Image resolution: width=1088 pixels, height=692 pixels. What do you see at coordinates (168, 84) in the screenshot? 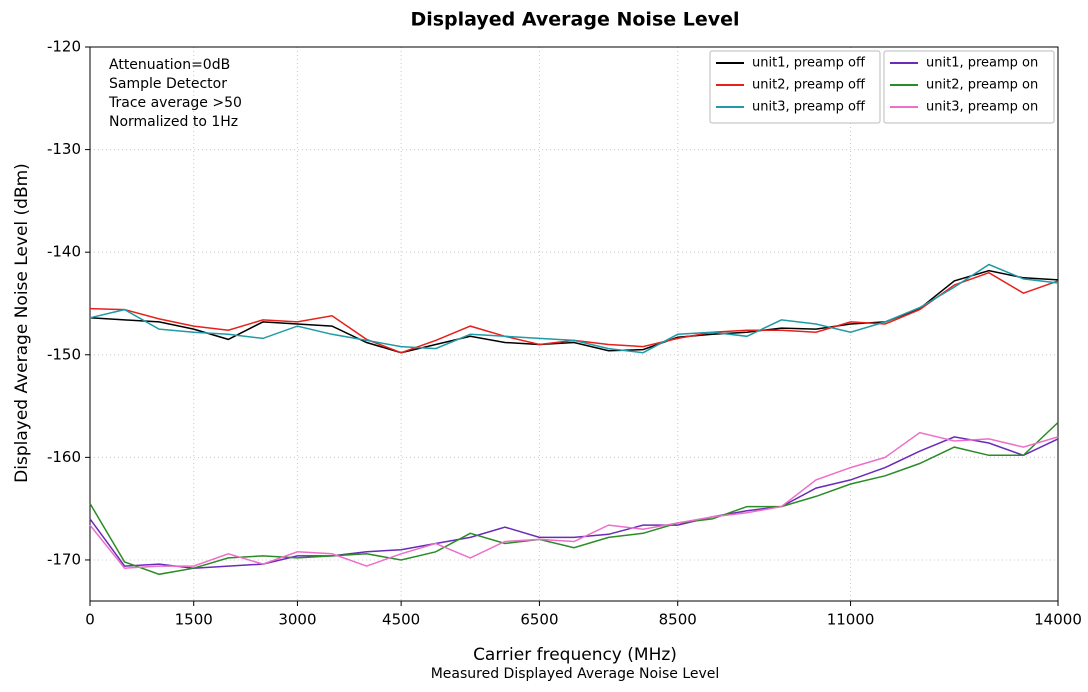
I see `annotation: Sample Detector` at bounding box center [168, 84].